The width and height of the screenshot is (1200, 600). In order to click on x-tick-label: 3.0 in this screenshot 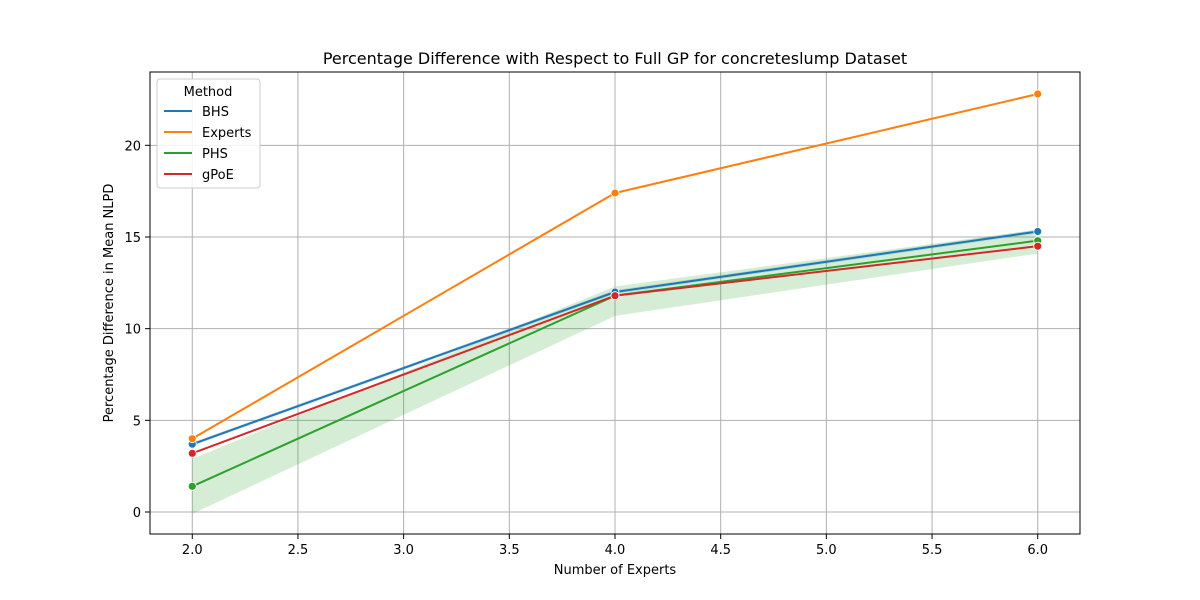, I will do `click(403, 550)`.